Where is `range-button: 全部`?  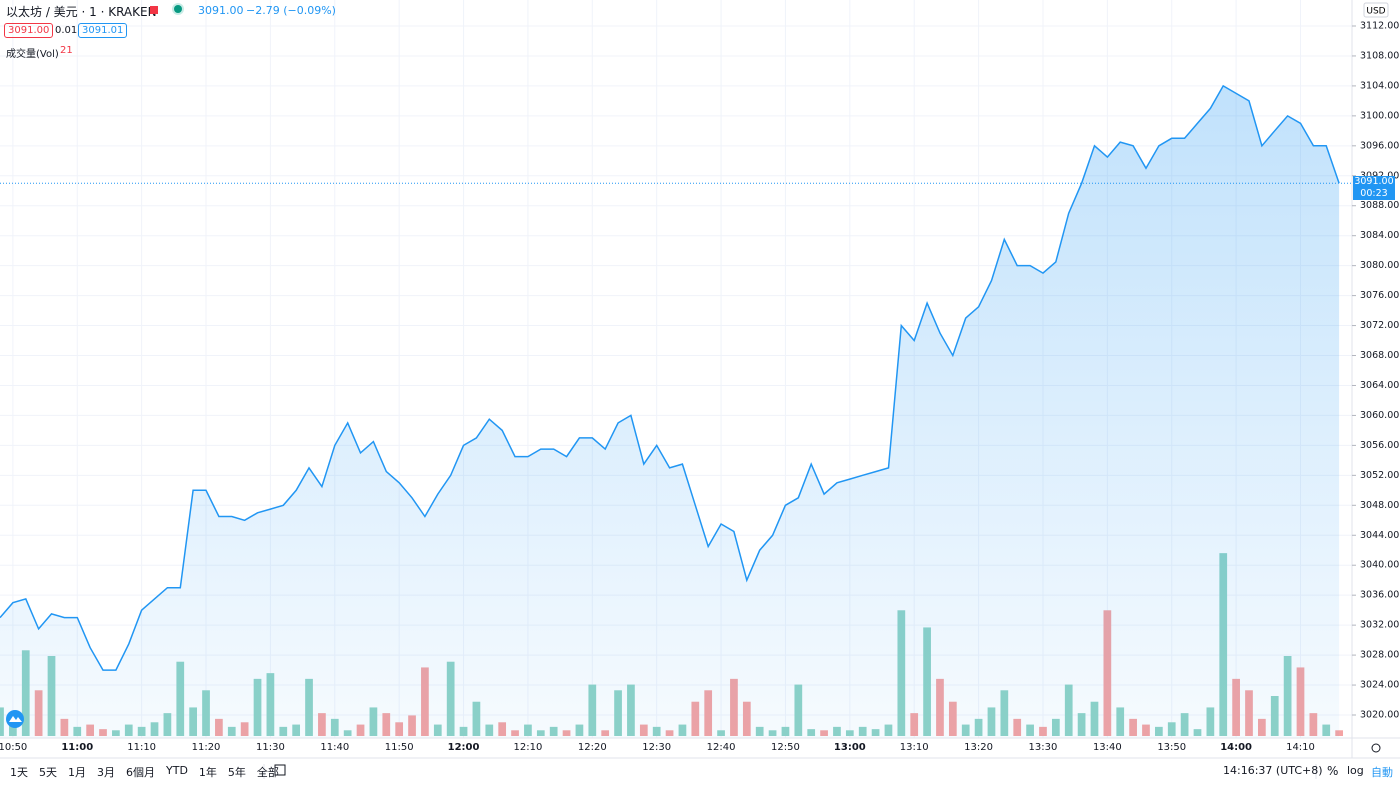
range-button: 全部 is located at coordinates (267, 772).